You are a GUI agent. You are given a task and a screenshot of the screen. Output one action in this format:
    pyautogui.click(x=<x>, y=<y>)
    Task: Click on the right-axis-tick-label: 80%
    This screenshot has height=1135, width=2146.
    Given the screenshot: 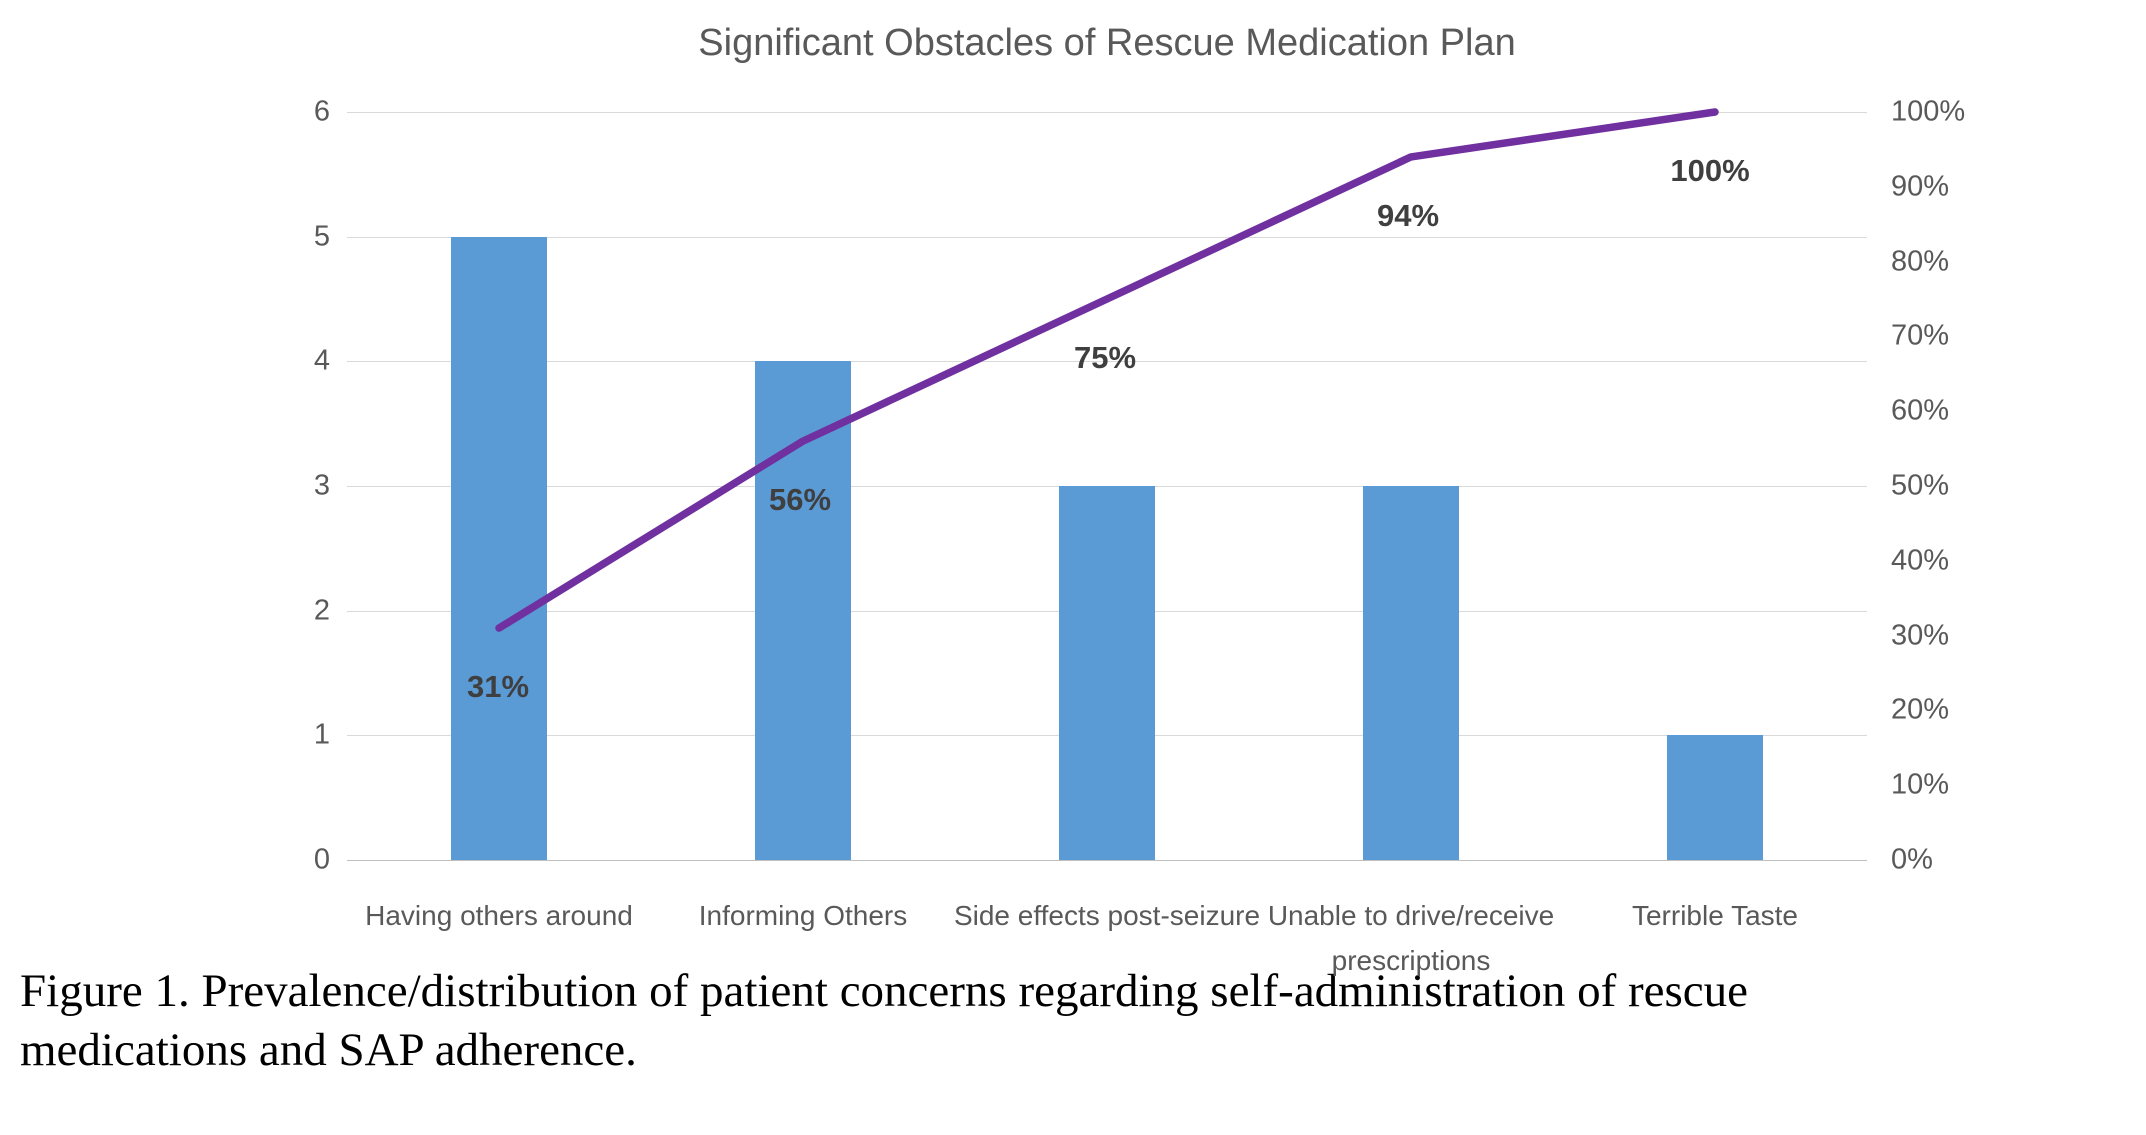 What is the action you would take?
    pyautogui.click(x=1920, y=261)
    